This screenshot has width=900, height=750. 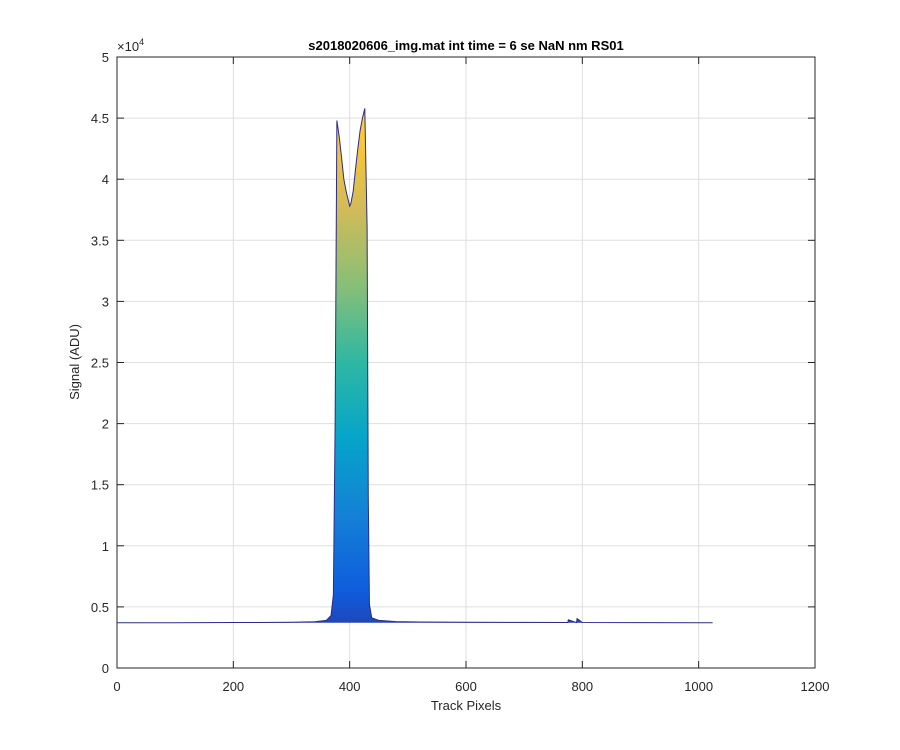 I want to click on x-tick-label: 1200, so click(x=815, y=686).